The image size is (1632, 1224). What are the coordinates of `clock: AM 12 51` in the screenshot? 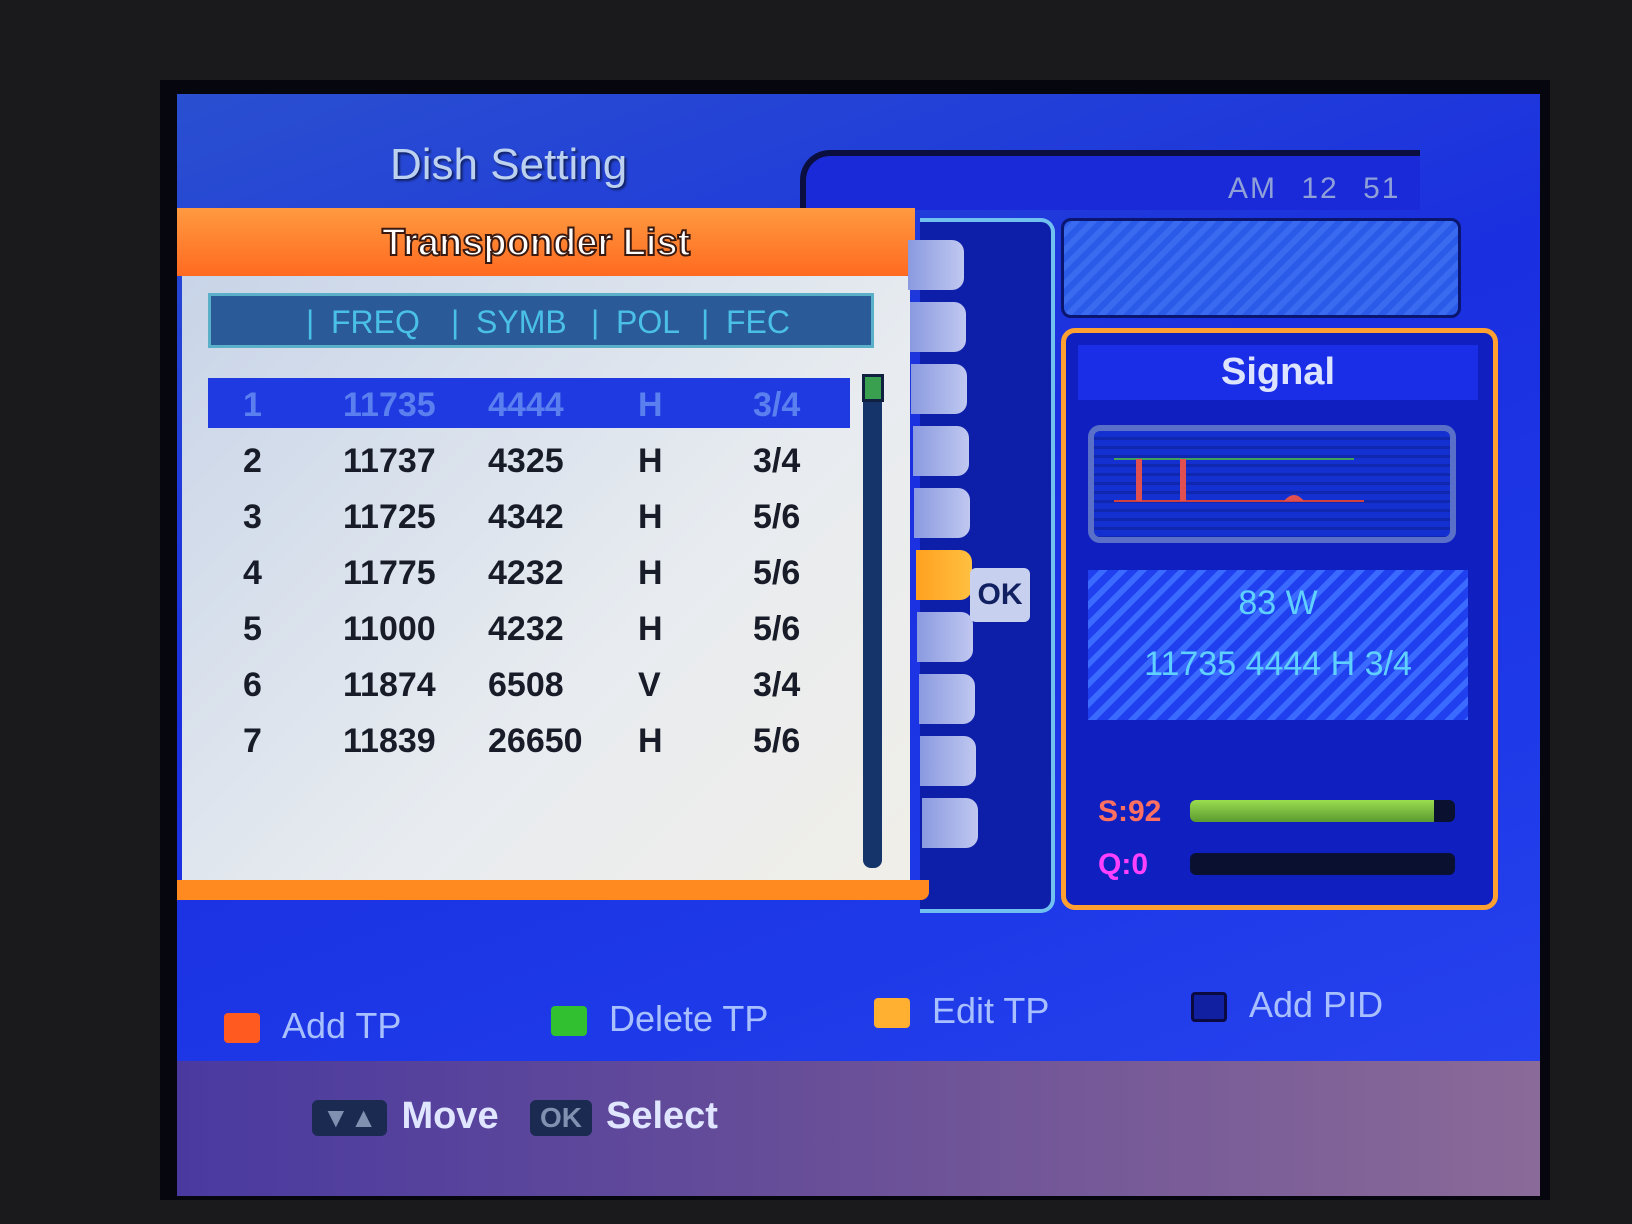 It's located at (1314, 189).